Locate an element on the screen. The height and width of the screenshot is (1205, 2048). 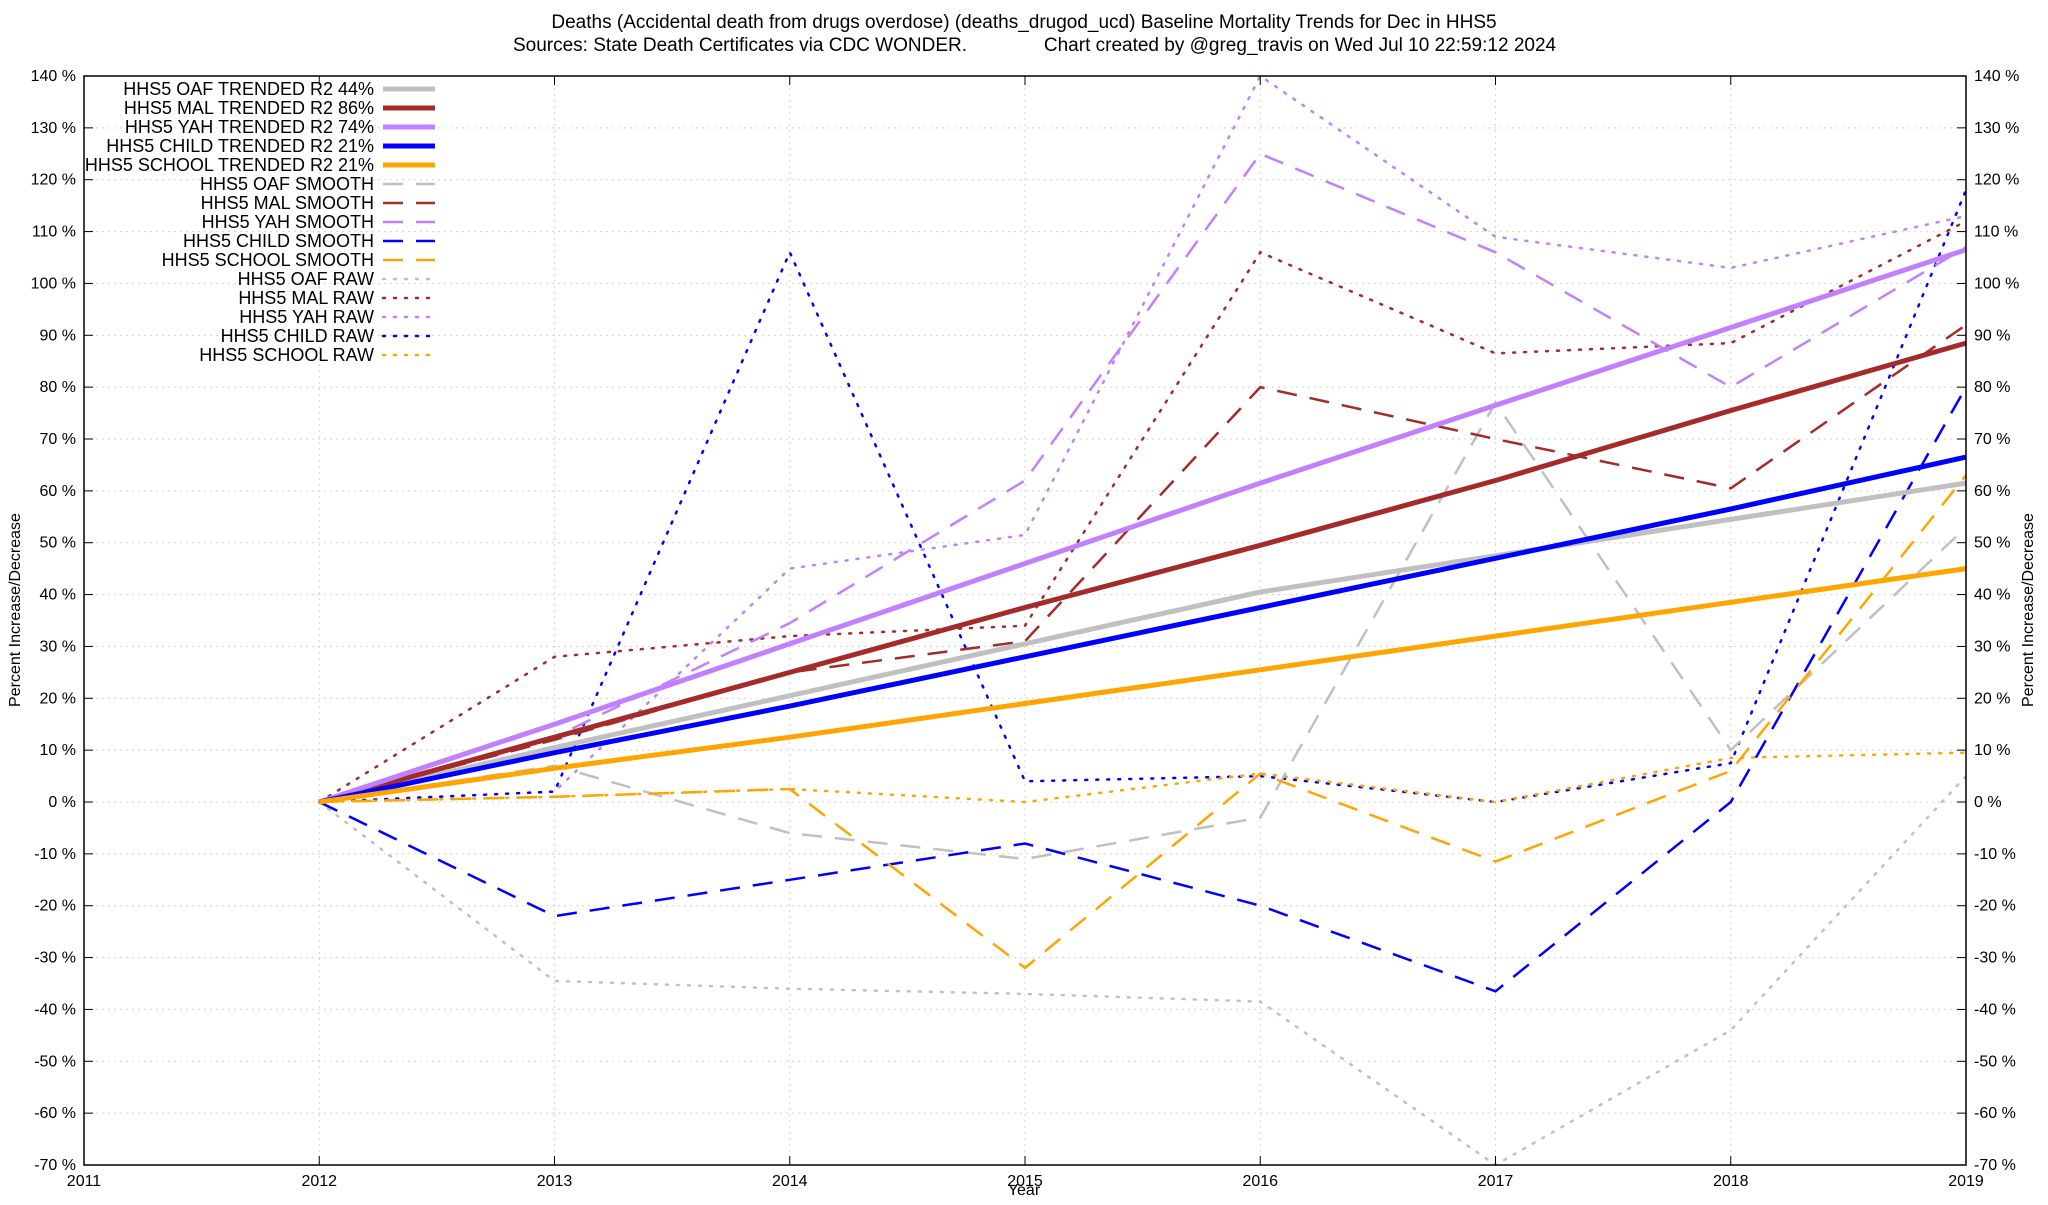
y-tick-label-right: 120 % is located at coordinates (1996, 180).